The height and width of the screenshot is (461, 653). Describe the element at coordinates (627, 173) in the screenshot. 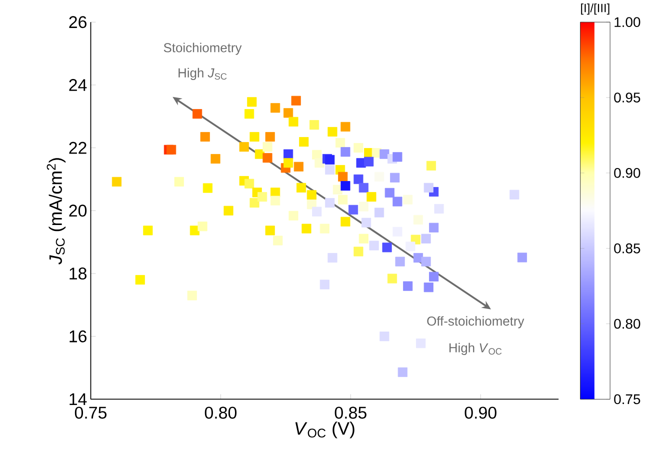

I see `color-bar-label: 0.90` at that location.